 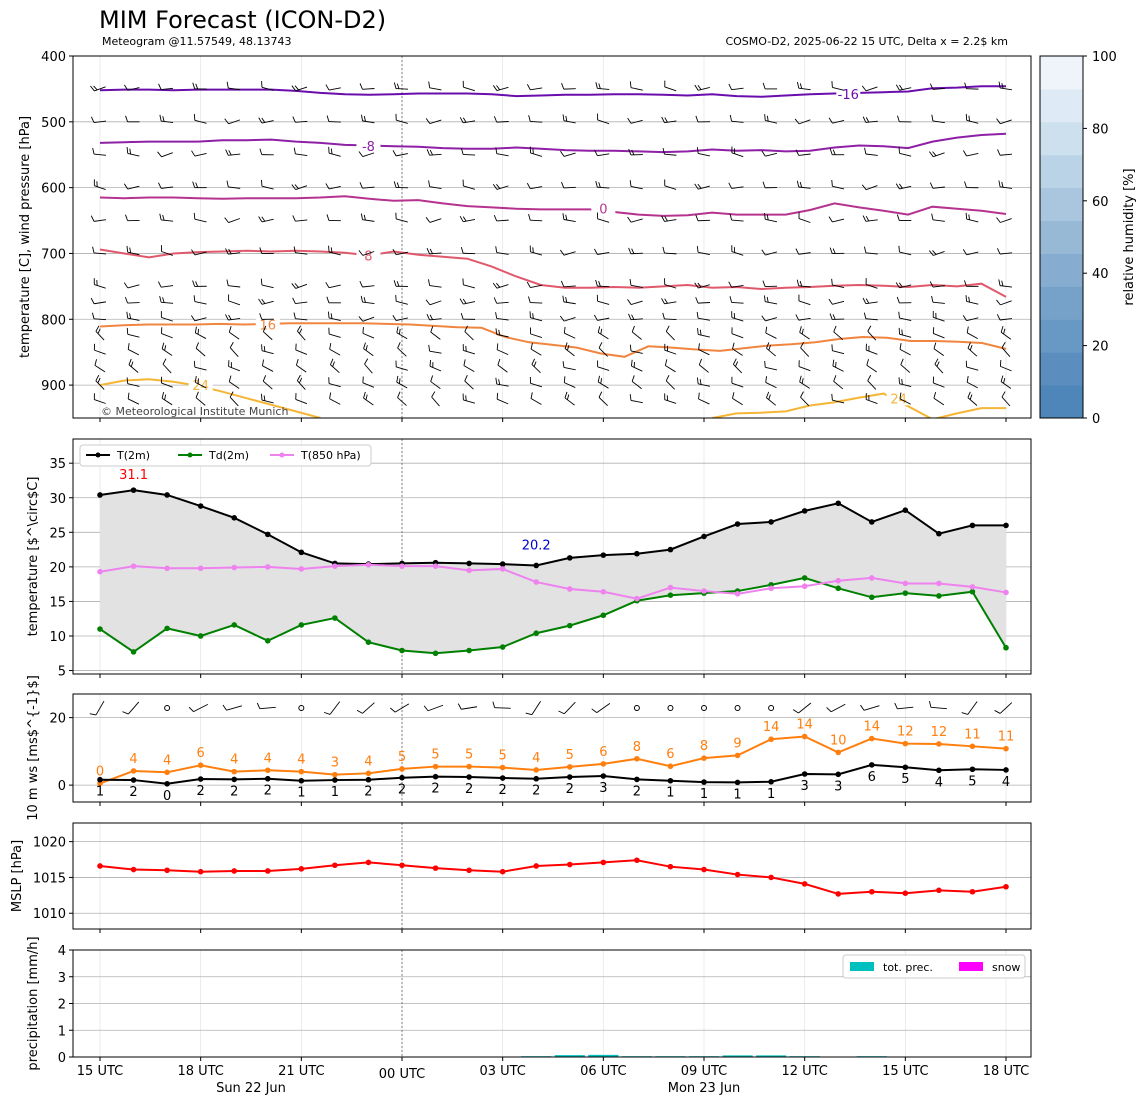 I want to click on value-label: 0, so click(x=167, y=796).